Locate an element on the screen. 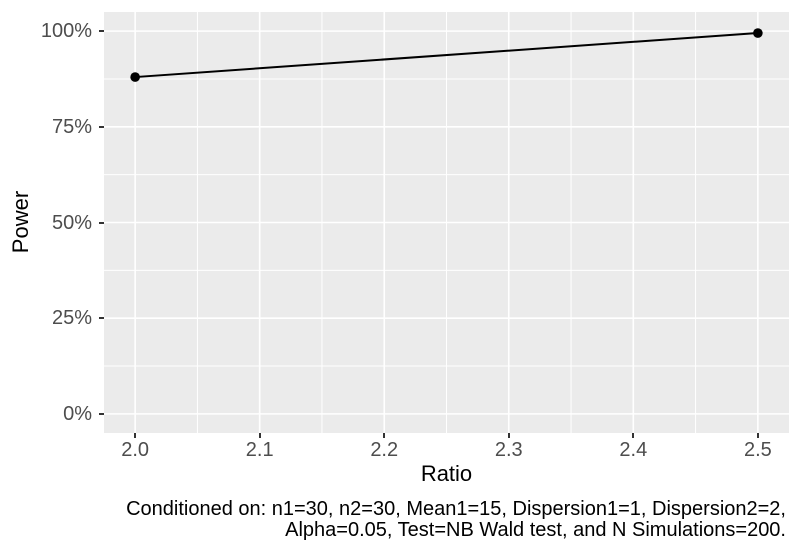  y-axis-tick-label: 75% is located at coordinates (71, 126).